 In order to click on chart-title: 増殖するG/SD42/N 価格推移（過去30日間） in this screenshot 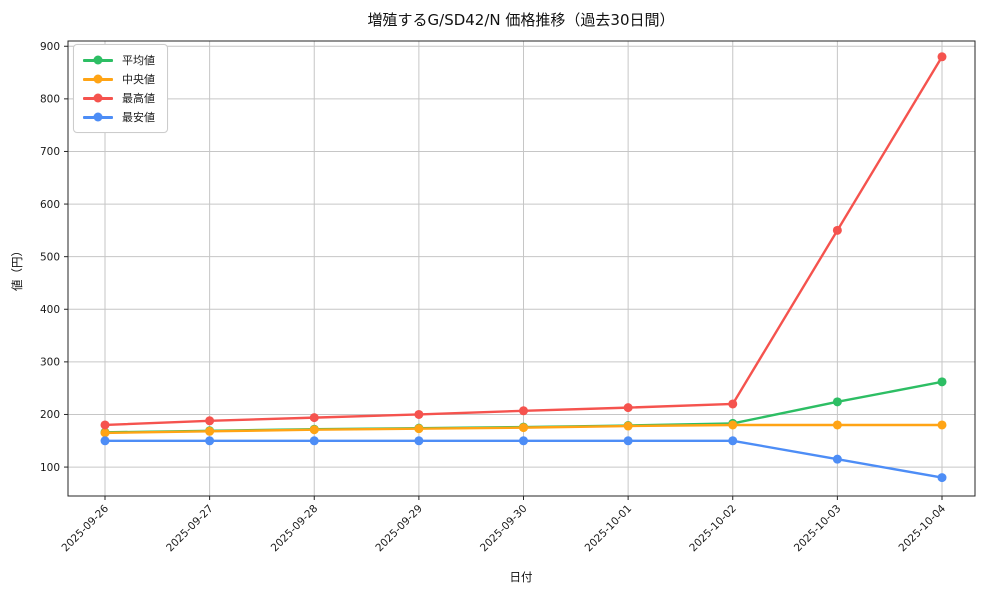, I will do `click(521, 20)`.